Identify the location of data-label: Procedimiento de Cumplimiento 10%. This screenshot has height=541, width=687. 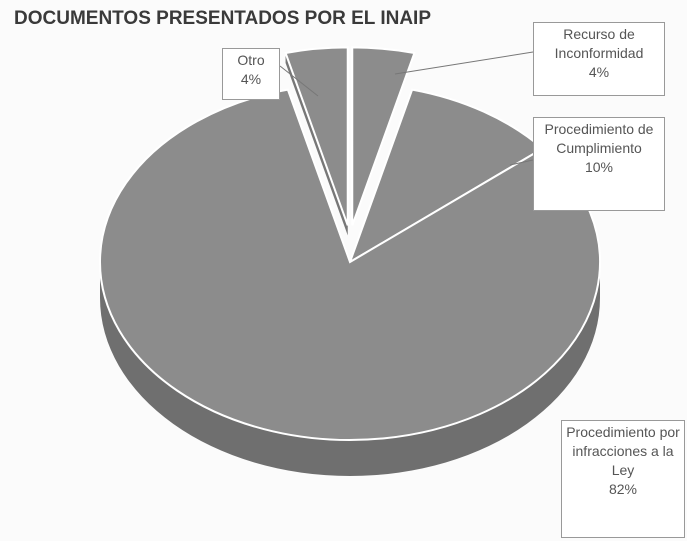
(599, 164).